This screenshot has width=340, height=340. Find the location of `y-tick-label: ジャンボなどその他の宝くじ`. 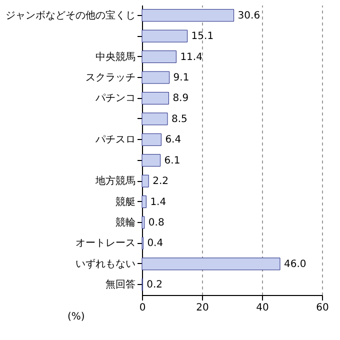

y-tick-label: ジャンボなどその他の宝くじ is located at coordinates (71, 15).